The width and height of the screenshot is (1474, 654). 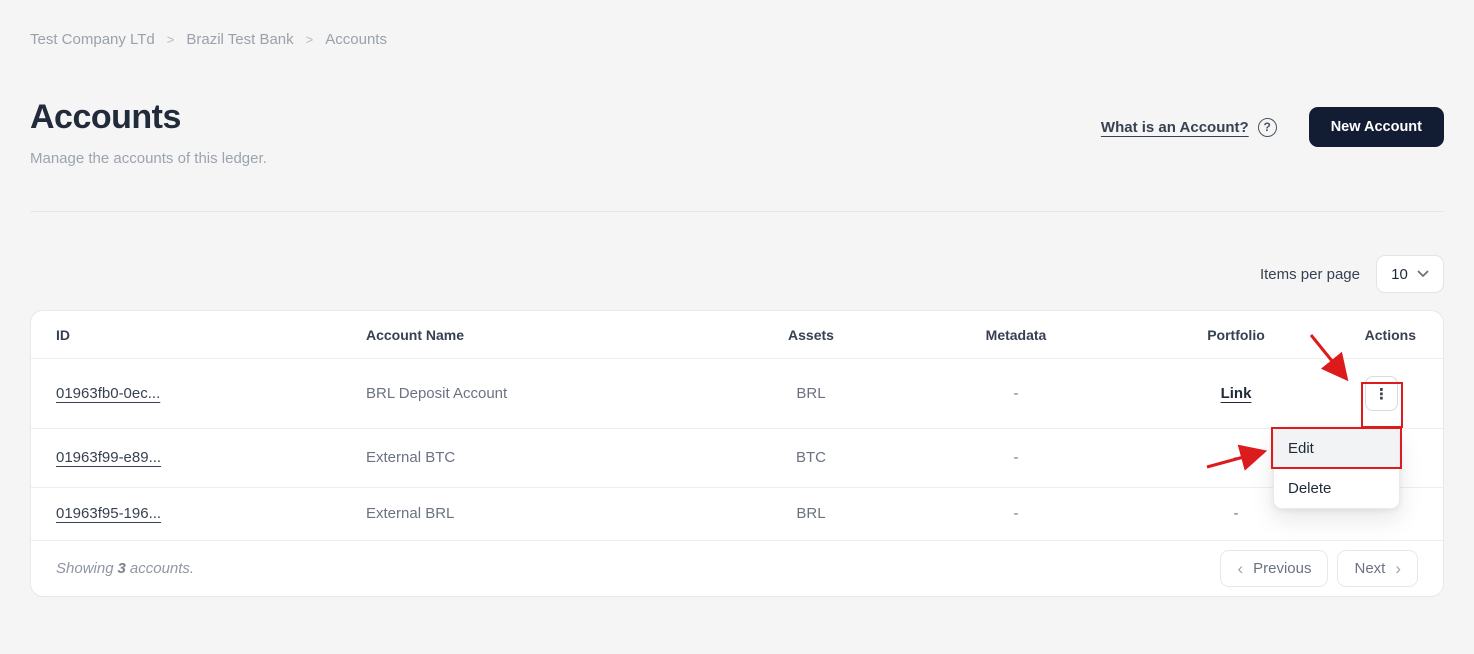 What do you see at coordinates (737, 514) in the screenshot?
I see `table-row: 01963f95-196... External BRL BRL - -` at bounding box center [737, 514].